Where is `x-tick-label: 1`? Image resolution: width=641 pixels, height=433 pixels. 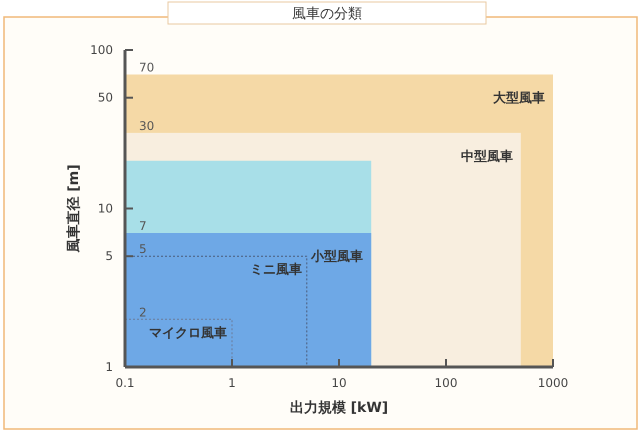
x-tick-label: 1 is located at coordinates (232, 383).